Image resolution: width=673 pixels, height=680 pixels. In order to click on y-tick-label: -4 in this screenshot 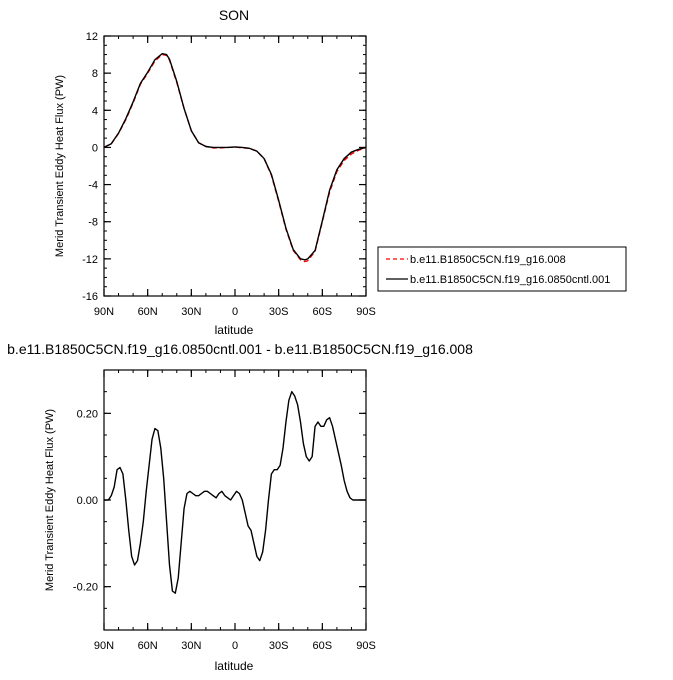, I will do `click(93, 186)`.